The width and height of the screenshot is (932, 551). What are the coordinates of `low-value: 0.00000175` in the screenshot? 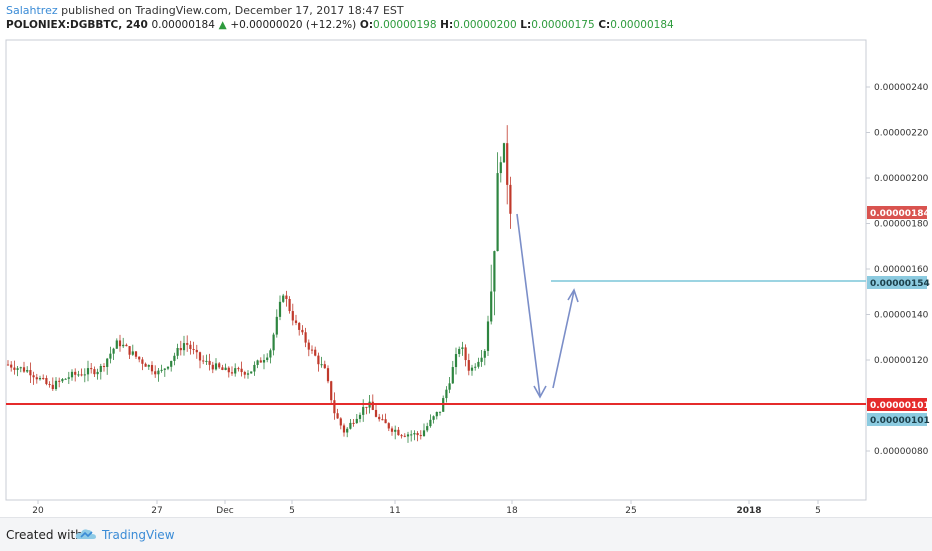 It's located at (563, 25).